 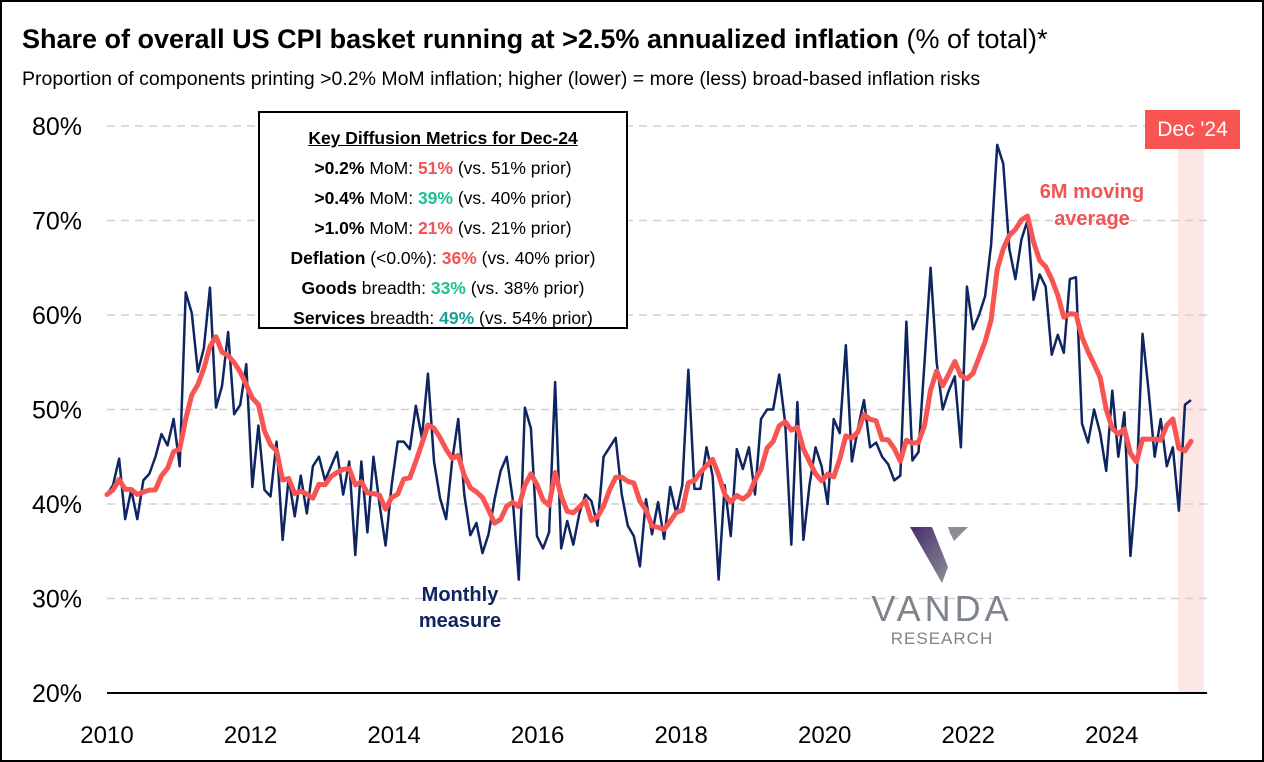 I want to click on monthly-annotation: Monthly measure, so click(x=460, y=608).